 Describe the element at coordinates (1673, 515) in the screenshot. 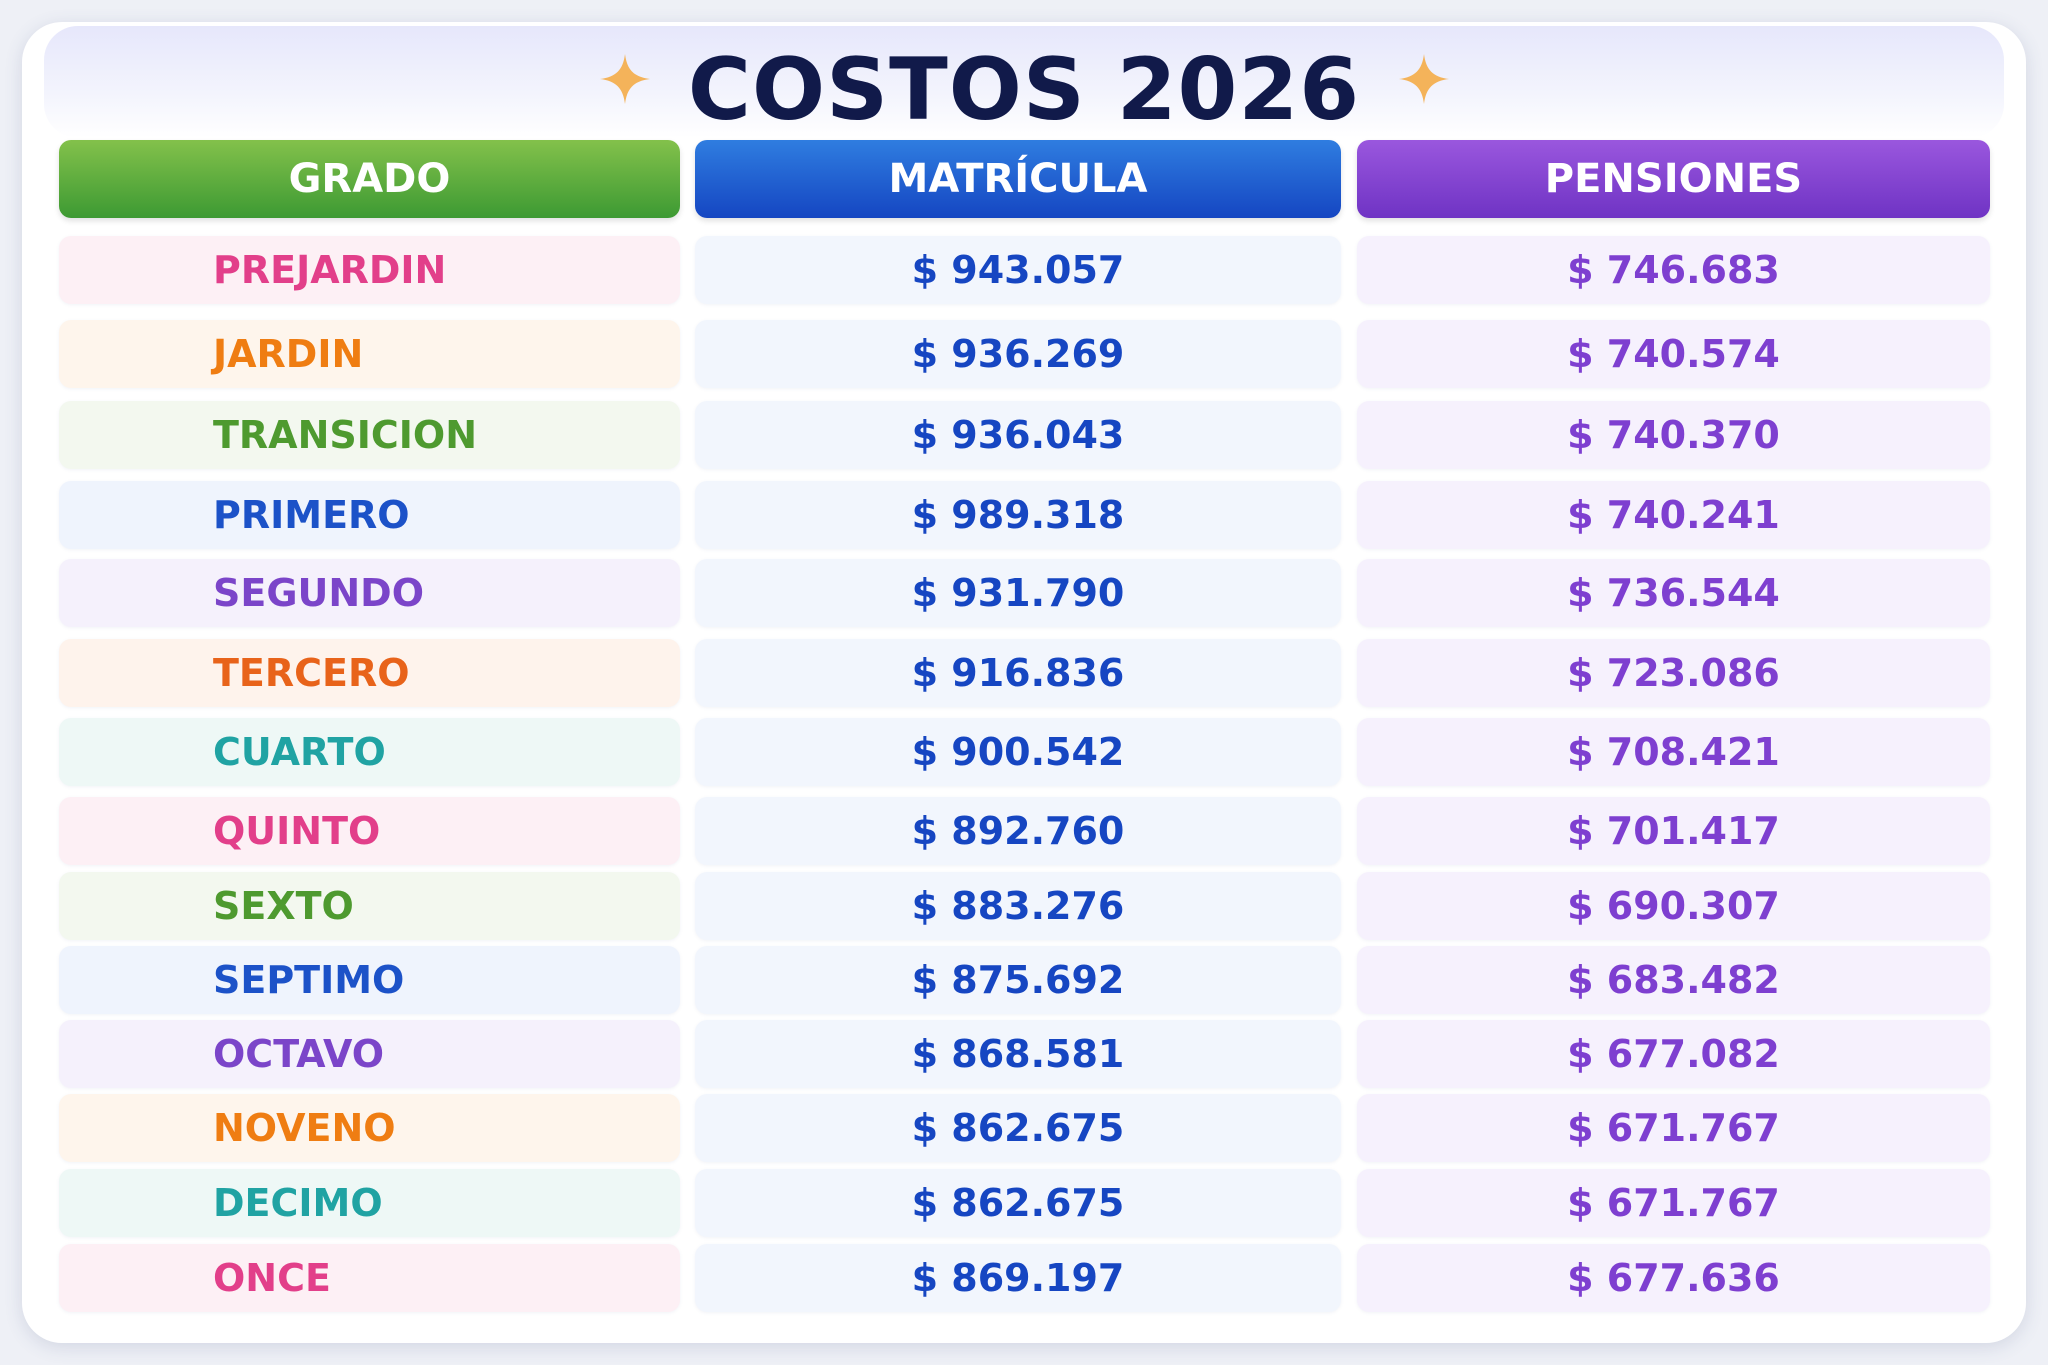

I see `pensiones-cell: $ 740.241` at that location.